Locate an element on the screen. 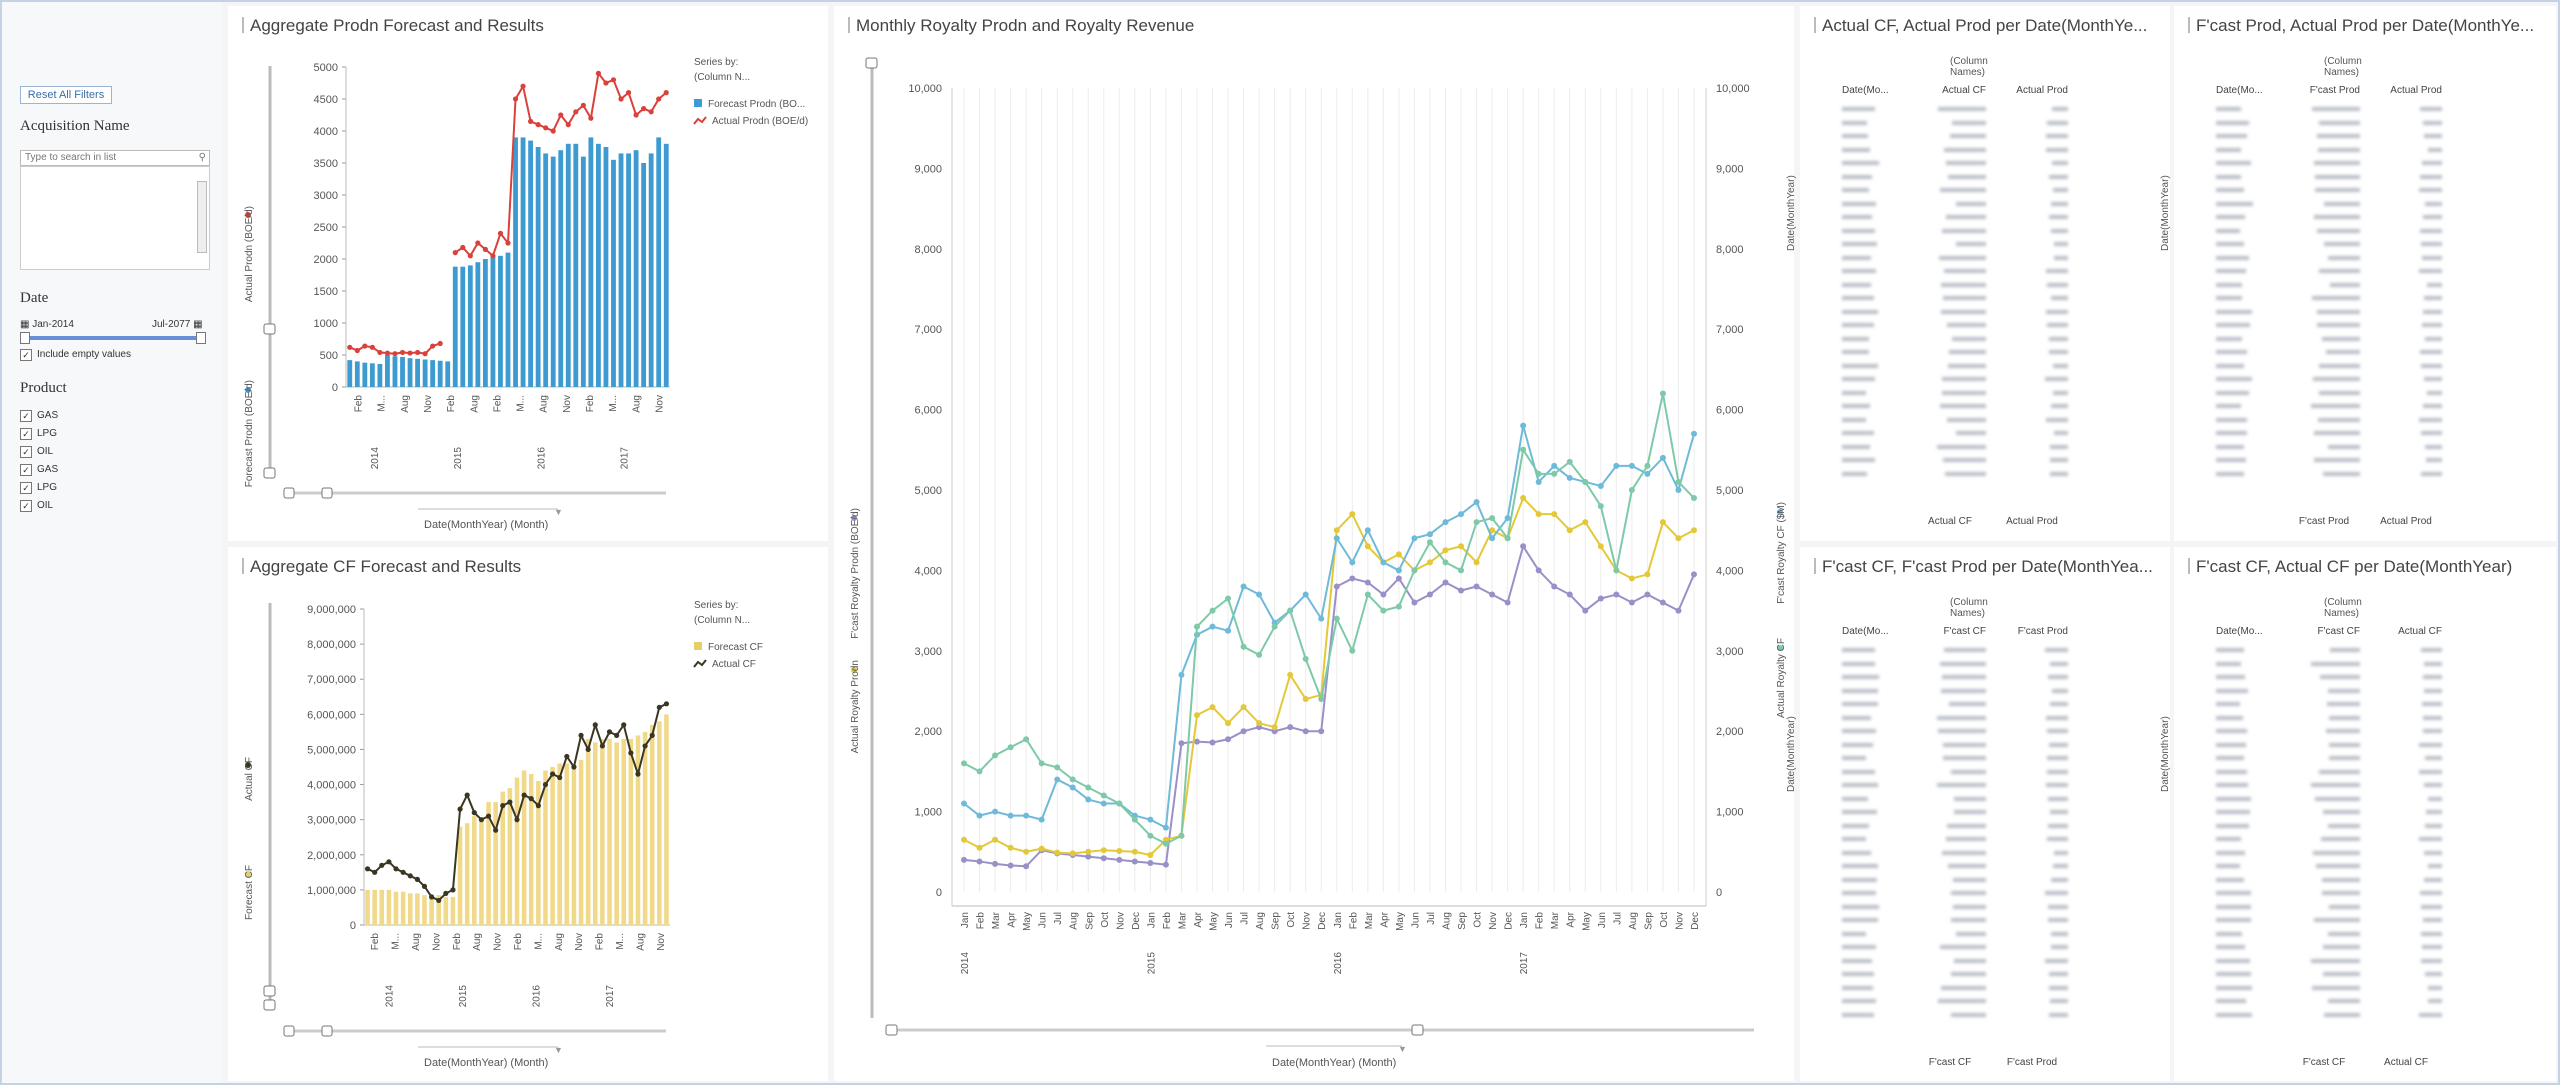 The width and height of the screenshot is (2560, 1085). product-checkbox-oil: ✓ OIL is located at coordinates (110, 453).